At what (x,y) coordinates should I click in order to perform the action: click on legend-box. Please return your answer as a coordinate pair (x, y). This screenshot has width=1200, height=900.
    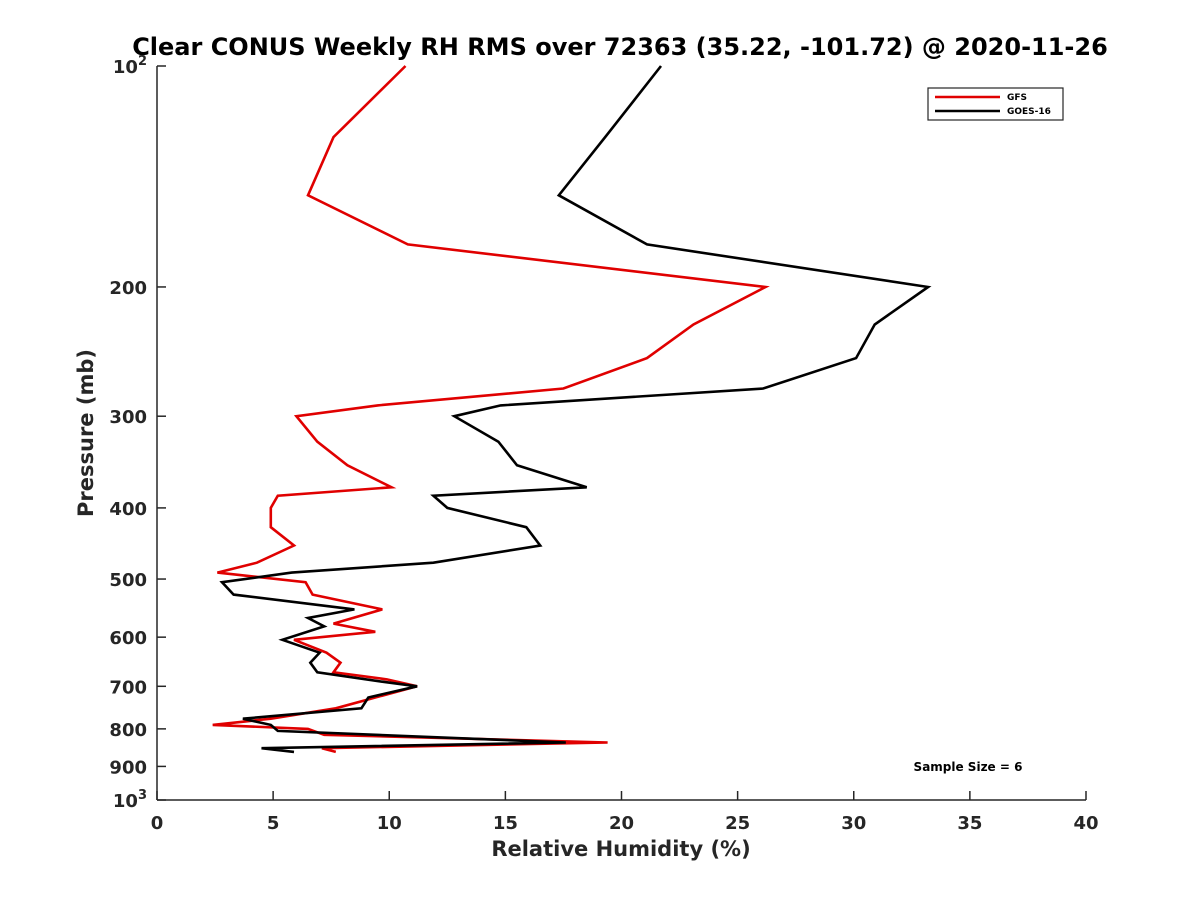
    Looking at the image, I should click on (995, 104).